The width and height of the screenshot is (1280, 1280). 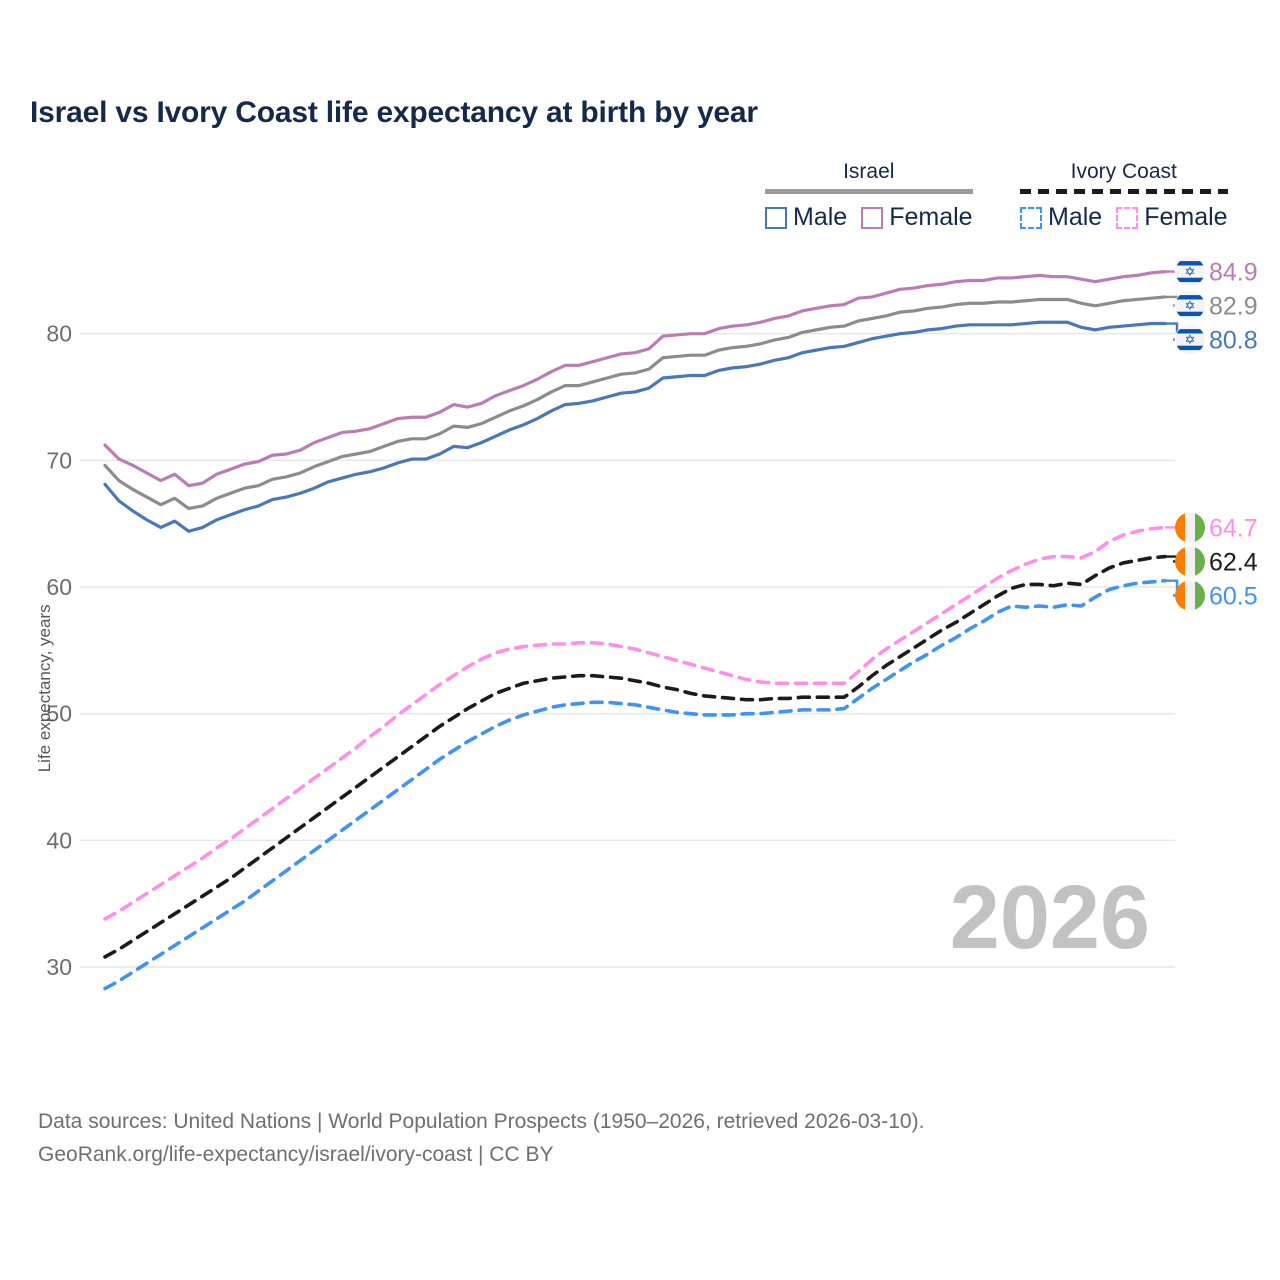 What do you see at coordinates (869, 191) in the screenshot?
I see `legend-israel-rule-icon` at bounding box center [869, 191].